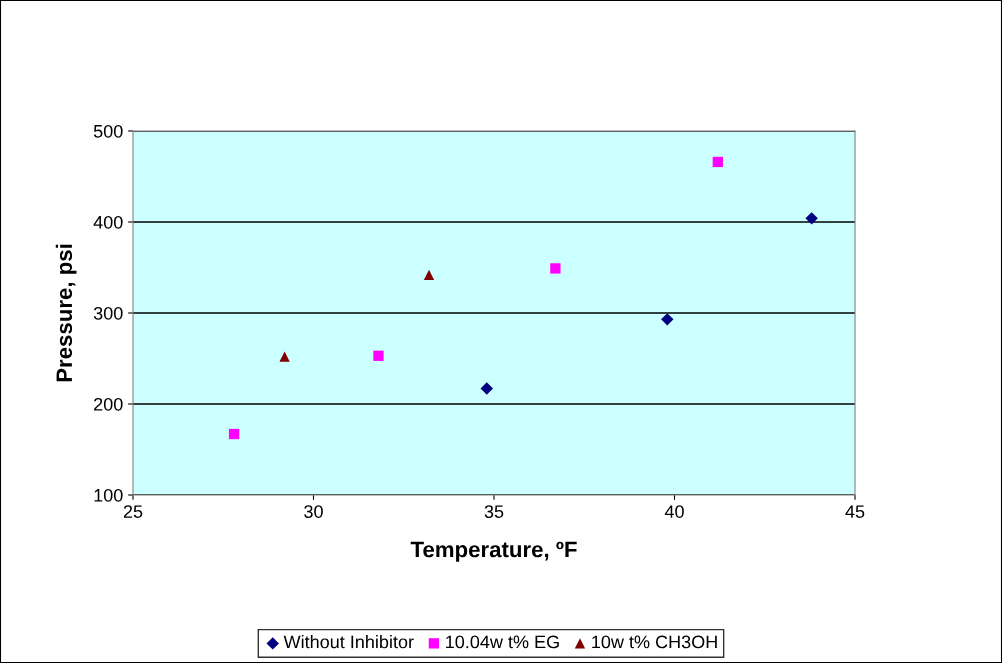  I want to click on legend-label: Without Inhibitor, so click(348, 642).